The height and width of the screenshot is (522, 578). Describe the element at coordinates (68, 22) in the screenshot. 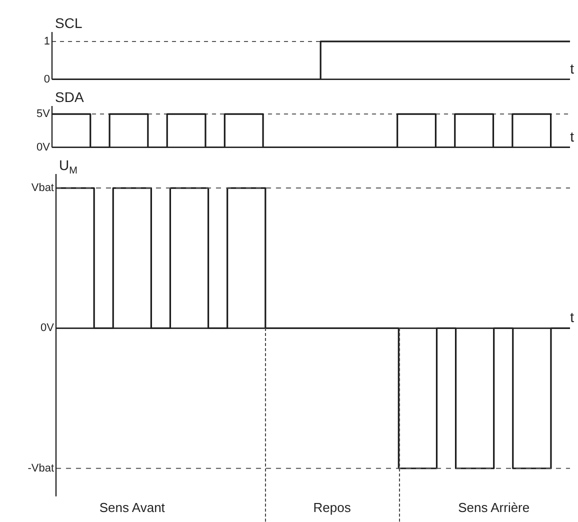

I see `y-axis-title: SCL` at that location.